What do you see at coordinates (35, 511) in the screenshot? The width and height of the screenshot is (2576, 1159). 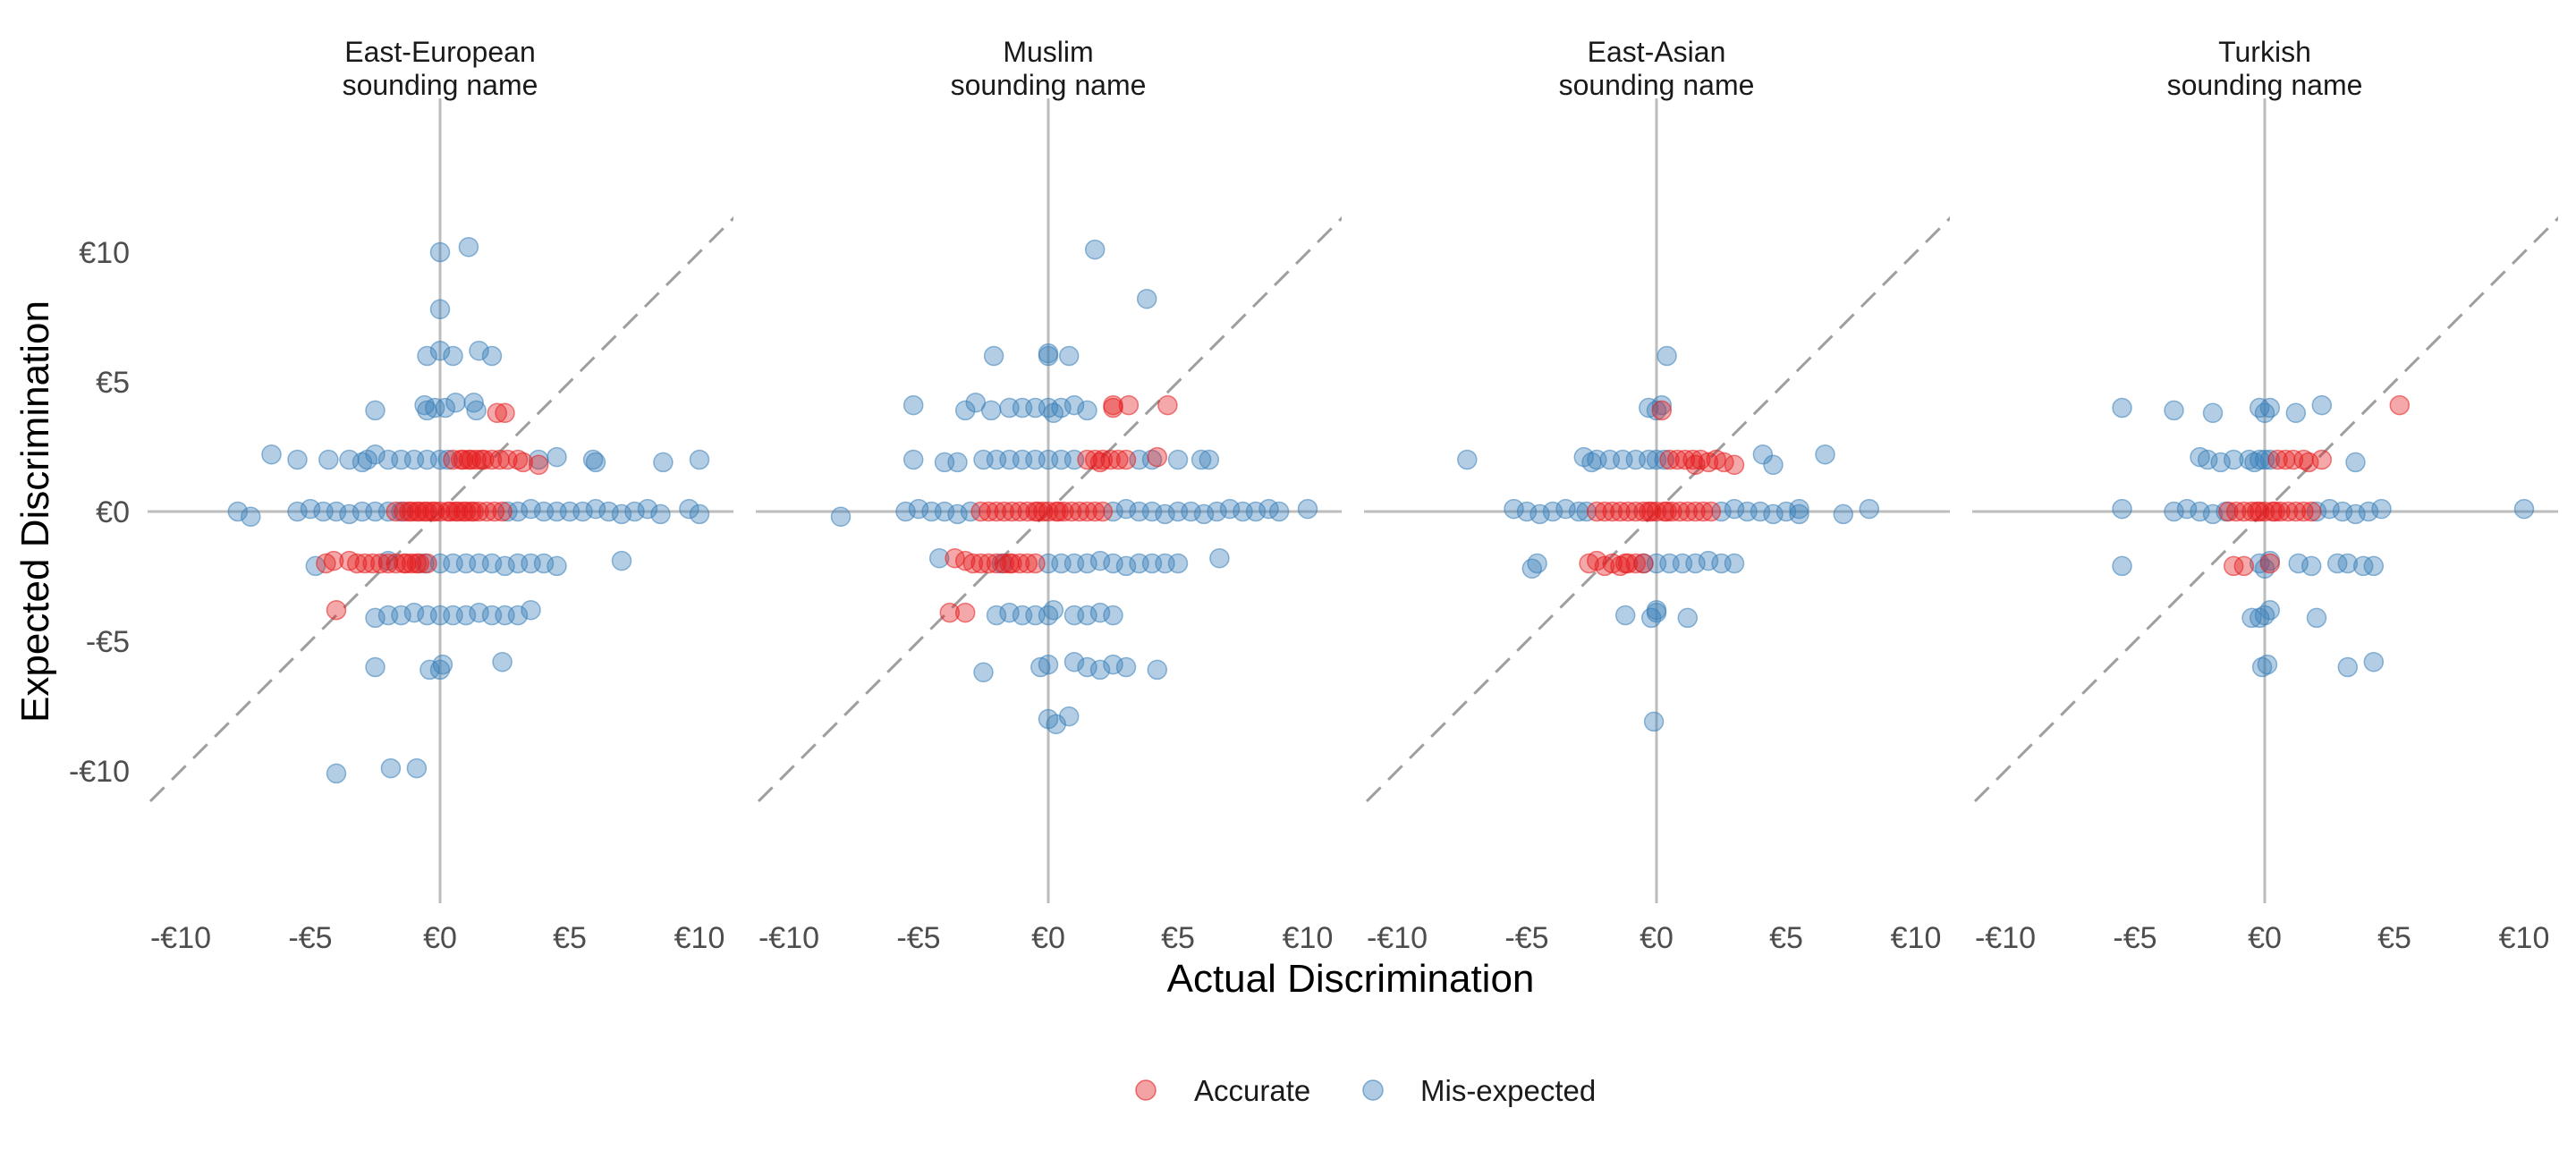 I see `y-axis-title: Expected Discrimination` at bounding box center [35, 511].